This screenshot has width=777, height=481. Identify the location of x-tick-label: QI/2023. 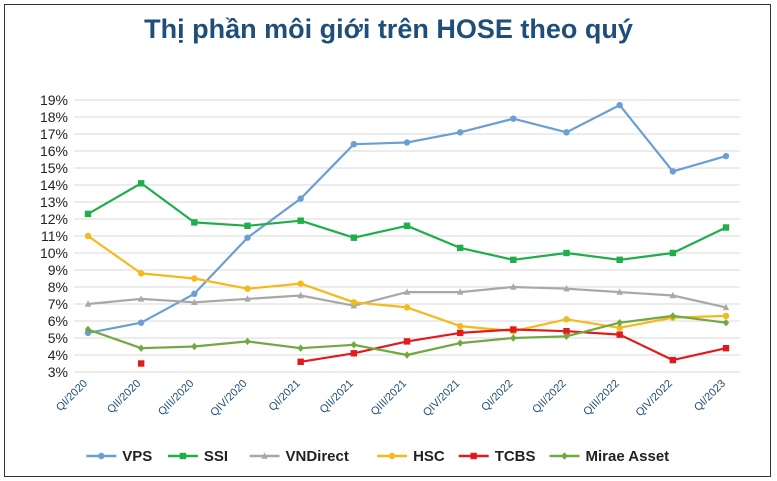
(710, 396).